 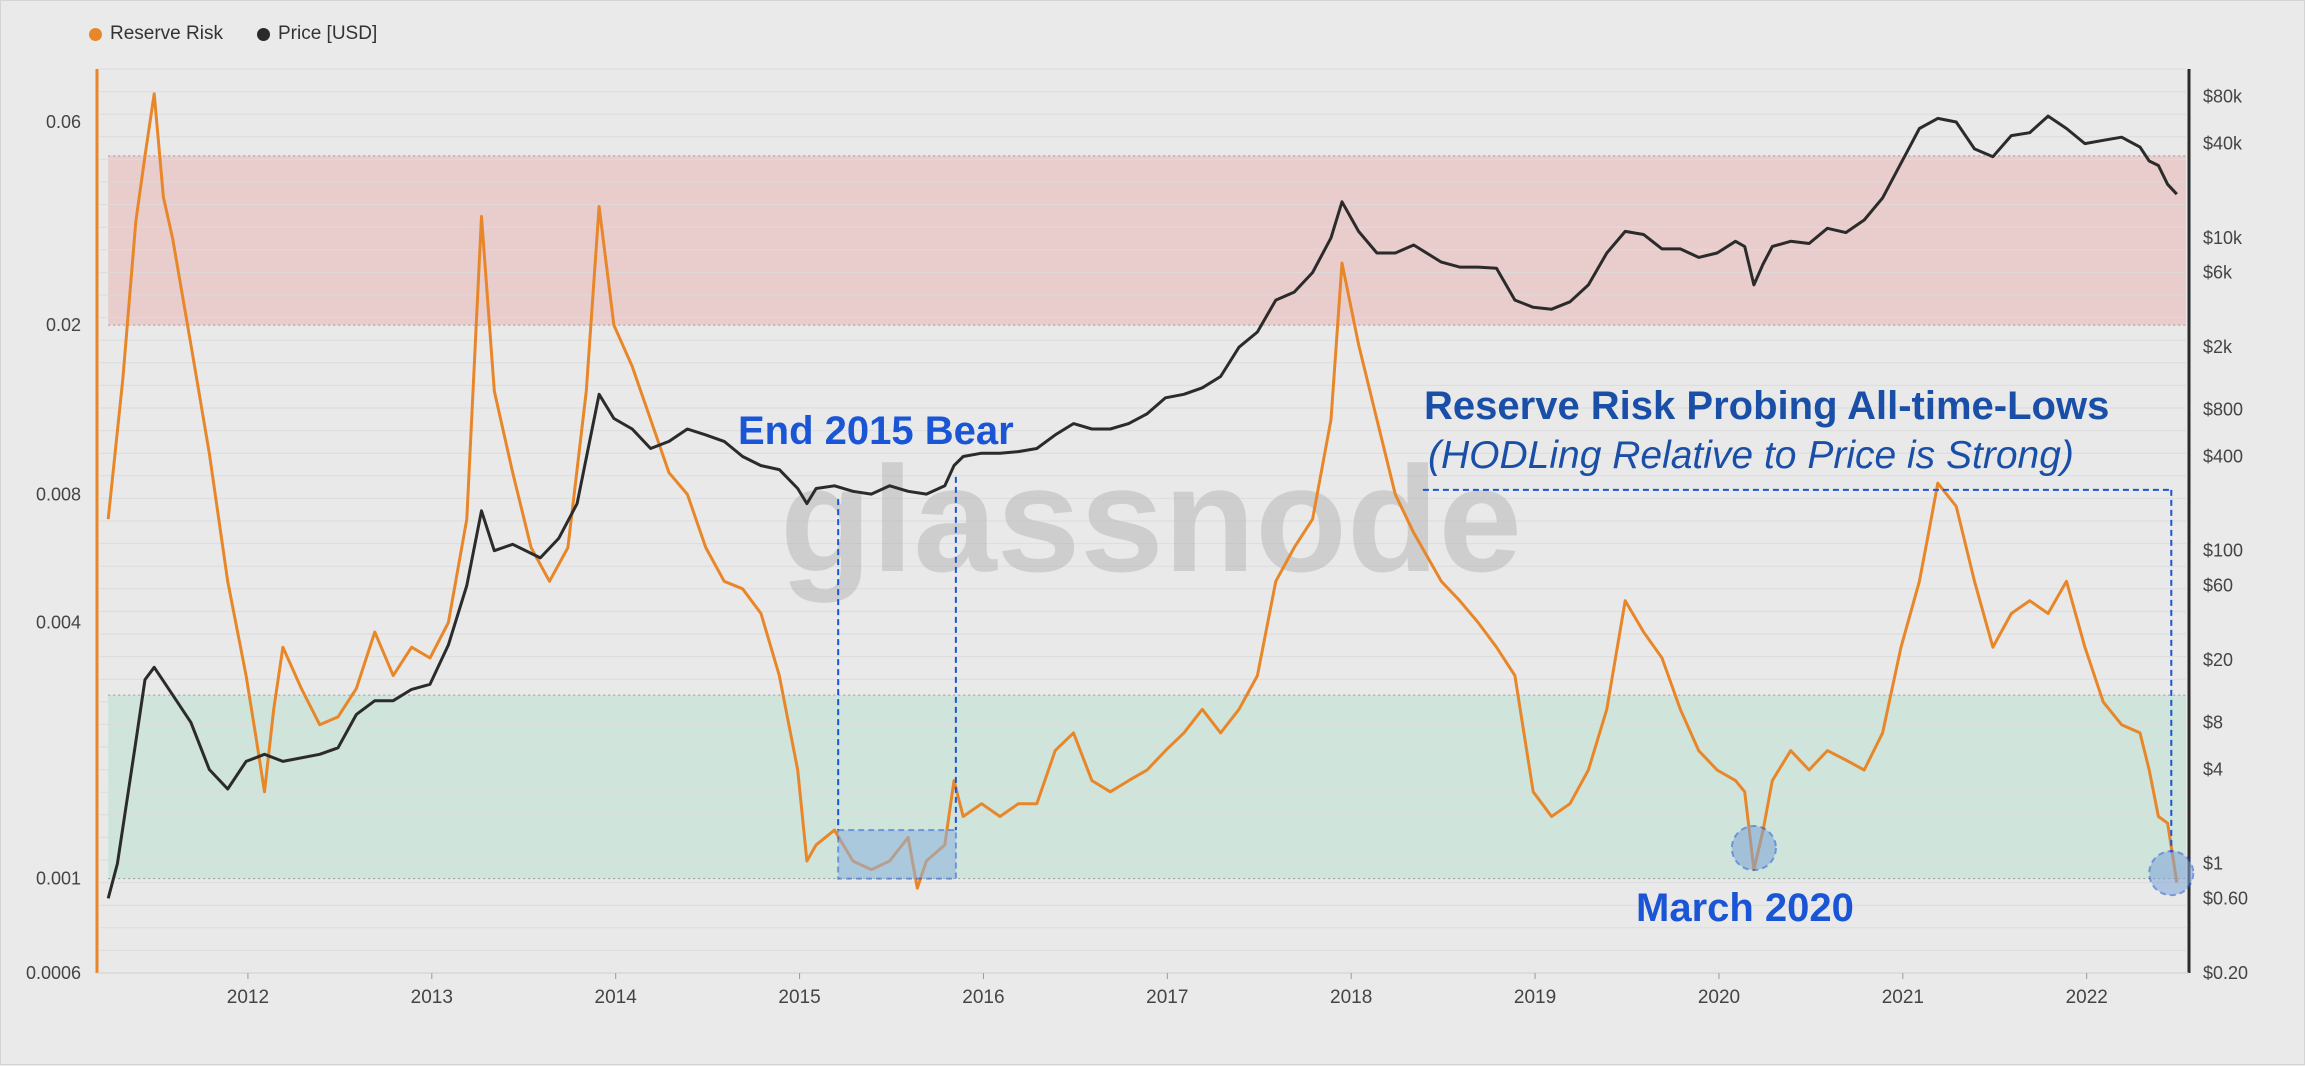 What do you see at coordinates (897, 854) in the screenshot?
I see `end-2015-bear-box` at bounding box center [897, 854].